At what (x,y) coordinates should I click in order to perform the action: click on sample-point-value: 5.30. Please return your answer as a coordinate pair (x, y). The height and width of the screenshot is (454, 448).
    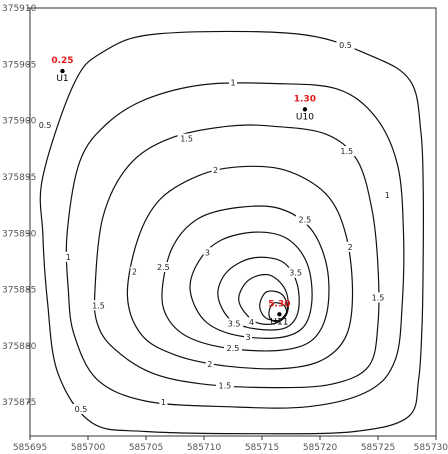
    Looking at the image, I should click on (279, 304).